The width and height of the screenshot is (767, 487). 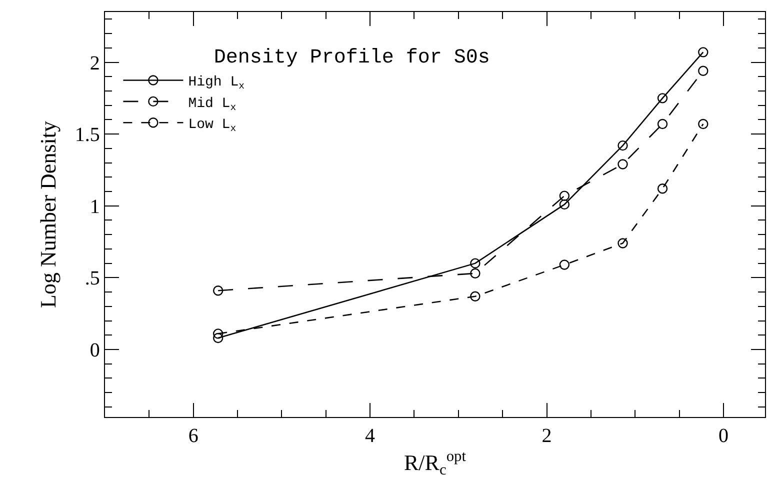 What do you see at coordinates (352, 58) in the screenshot?
I see `text: Density Profile for S0s` at bounding box center [352, 58].